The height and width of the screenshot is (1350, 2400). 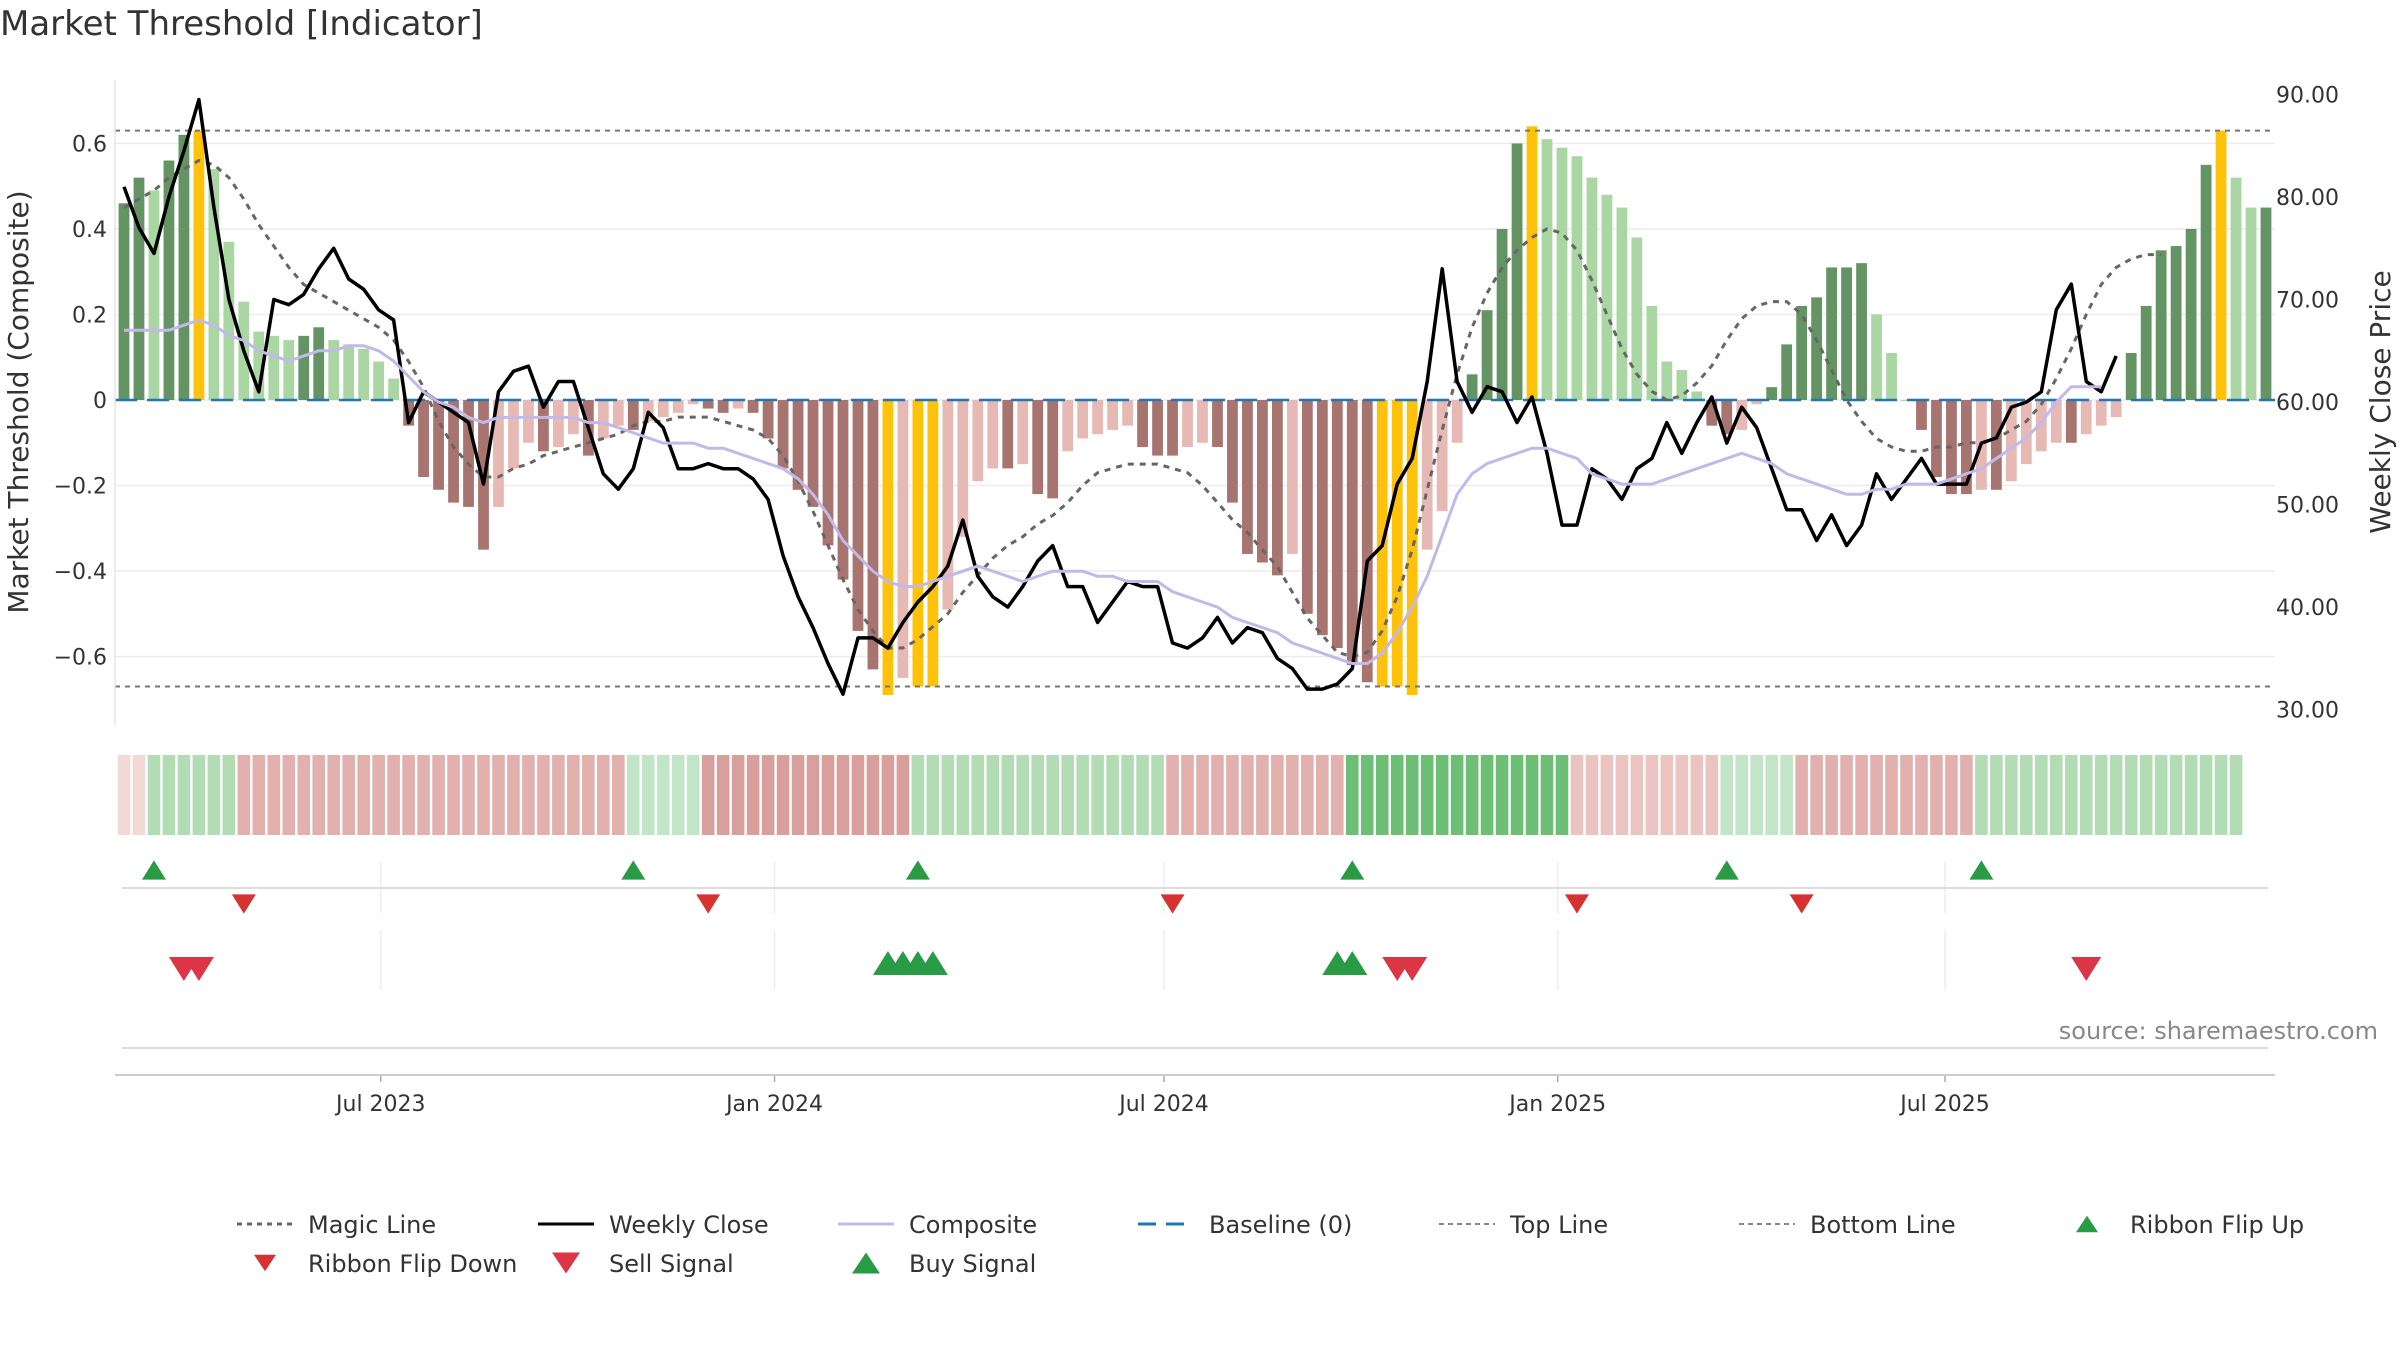 What do you see at coordinates (866, 1263) in the screenshot?
I see `legend-icon-buy-signal` at bounding box center [866, 1263].